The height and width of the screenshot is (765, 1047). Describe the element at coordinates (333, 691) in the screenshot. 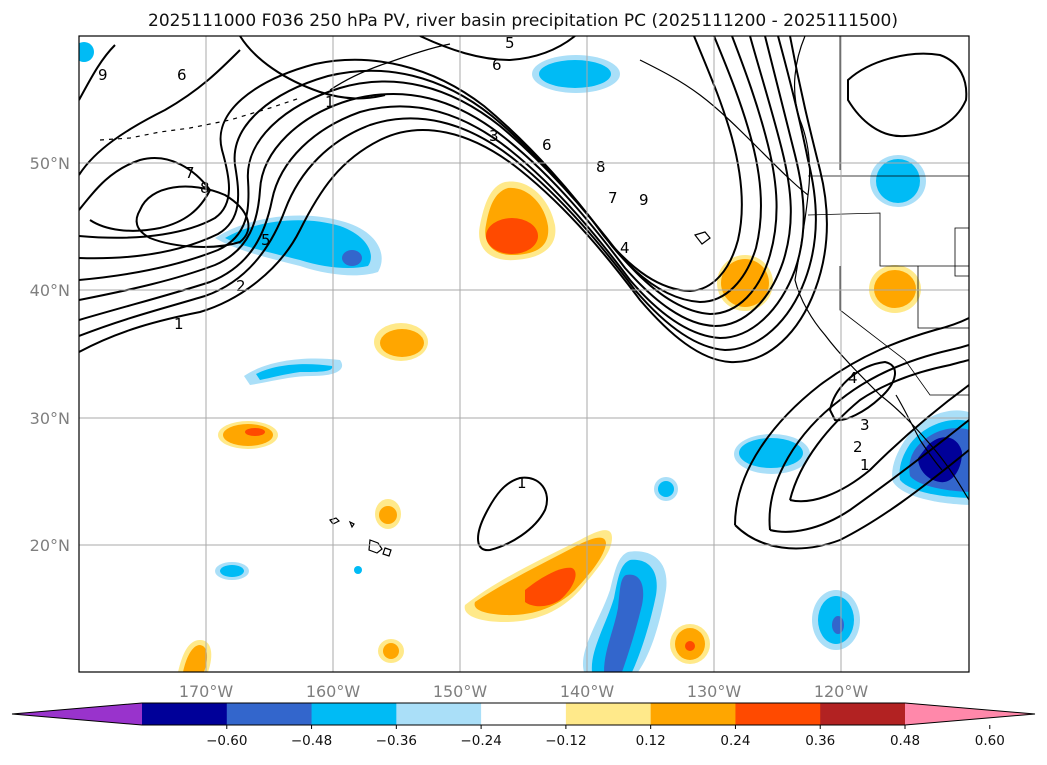

I see `lon-label: 160°W` at that location.